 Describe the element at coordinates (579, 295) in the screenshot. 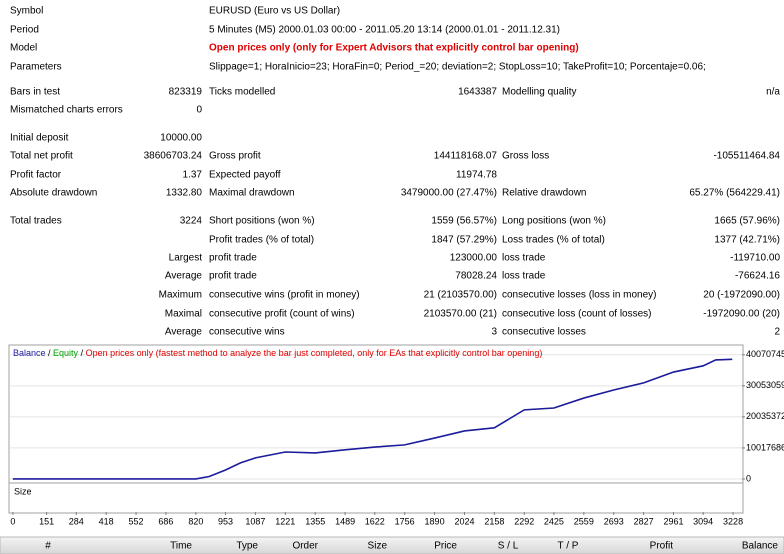

I see `stat-cell: consecutive losses (loss in money)` at that location.